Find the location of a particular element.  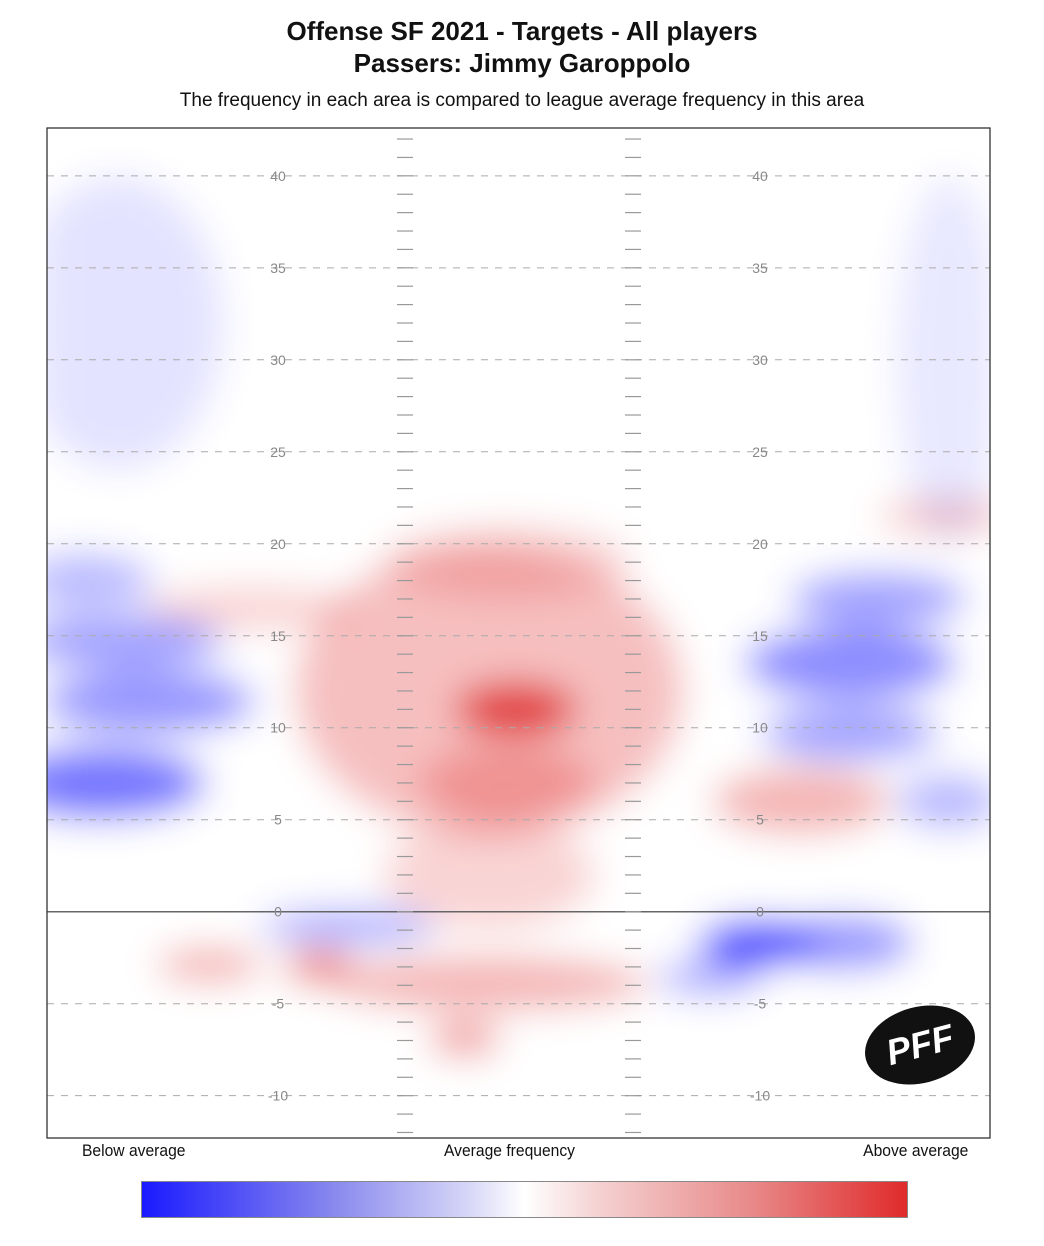

legend-high-label: Above average is located at coordinates (915, 1150).